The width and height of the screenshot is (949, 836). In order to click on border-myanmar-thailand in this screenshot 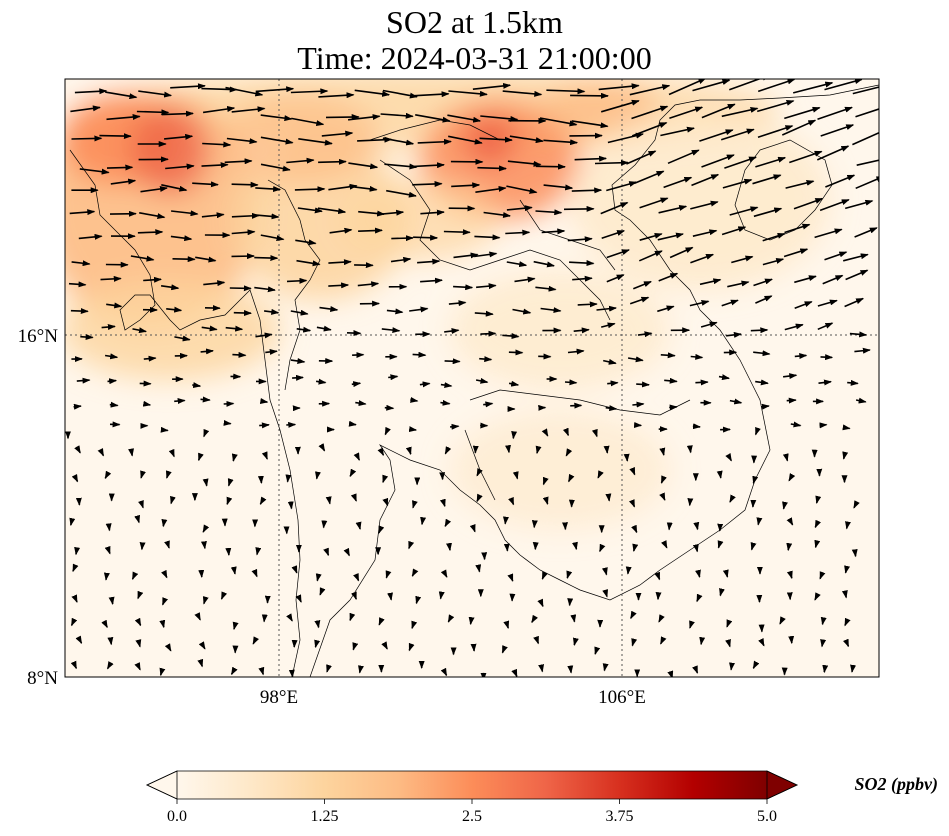, I will do `click(294, 285)`.